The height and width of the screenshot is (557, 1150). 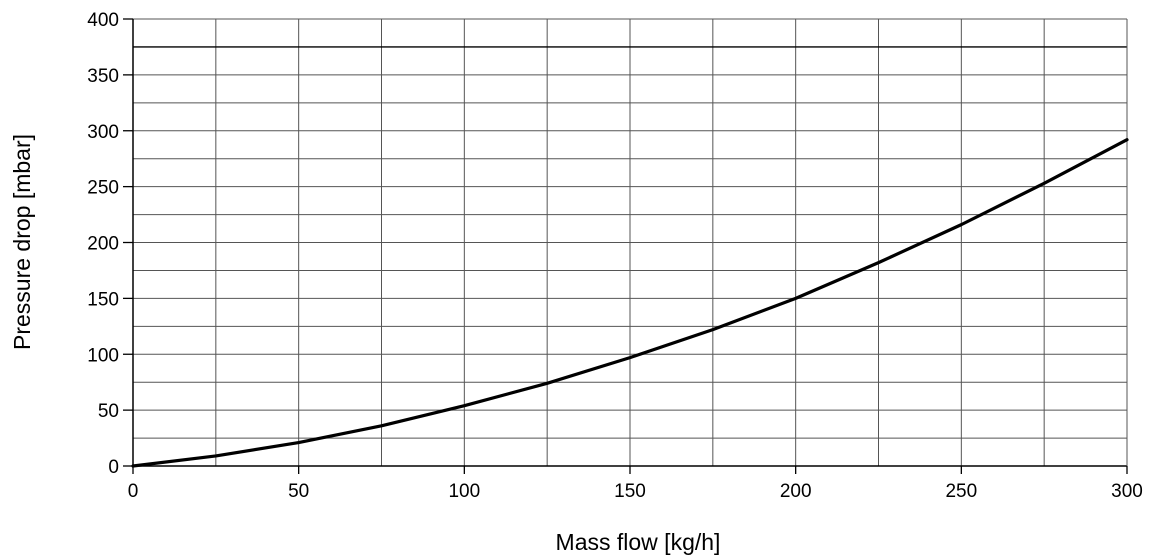 I want to click on x-tick-label: 50, so click(x=298, y=491).